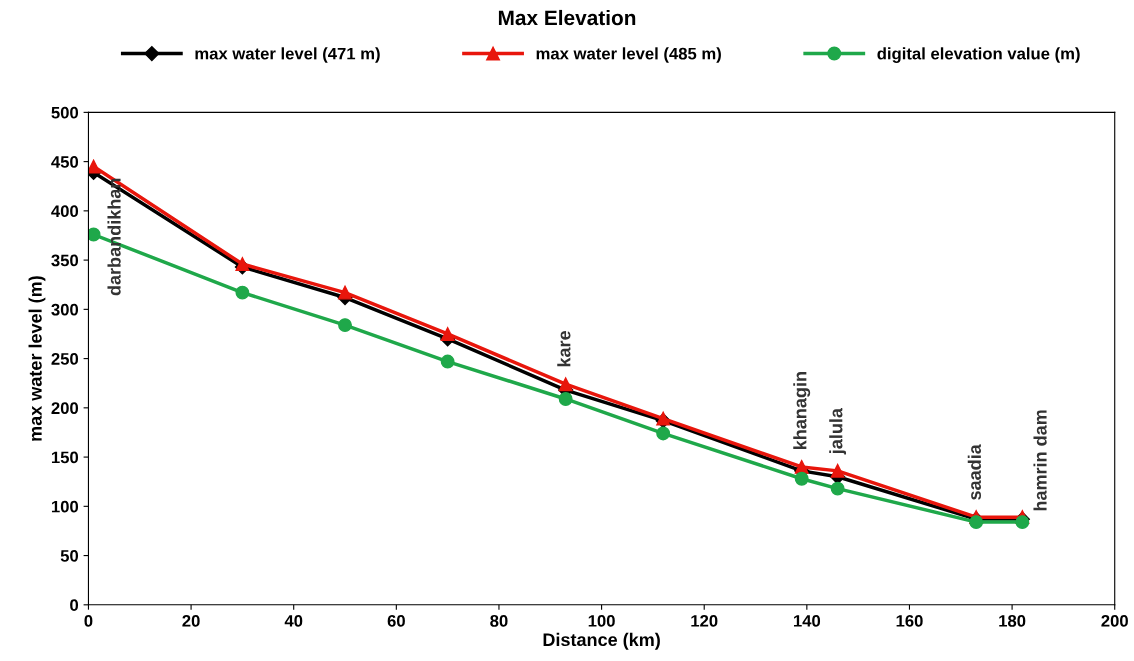 The height and width of the screenshot is (661, 1134). What do you see at coordinates (88, 620) in the screenshot?
I see `x-tick-label: 0` at bounding box center [88, 620].